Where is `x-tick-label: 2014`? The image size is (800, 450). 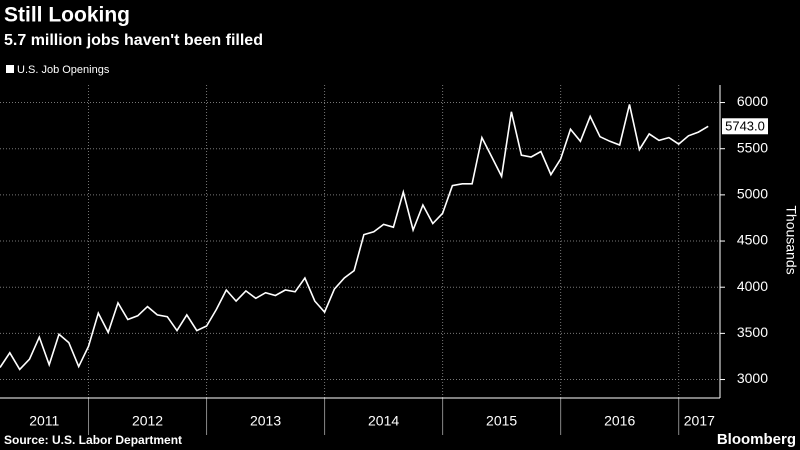
x-tick-label: 2014 is located at coordinates (383, 421).